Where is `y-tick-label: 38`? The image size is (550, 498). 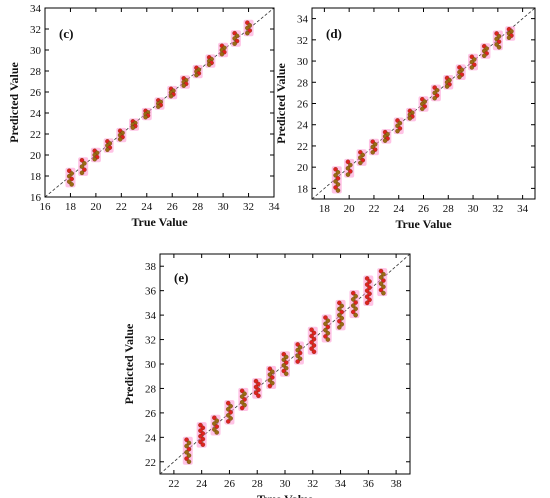 y-tick-label: 38 is located at coordinates (151, 267).